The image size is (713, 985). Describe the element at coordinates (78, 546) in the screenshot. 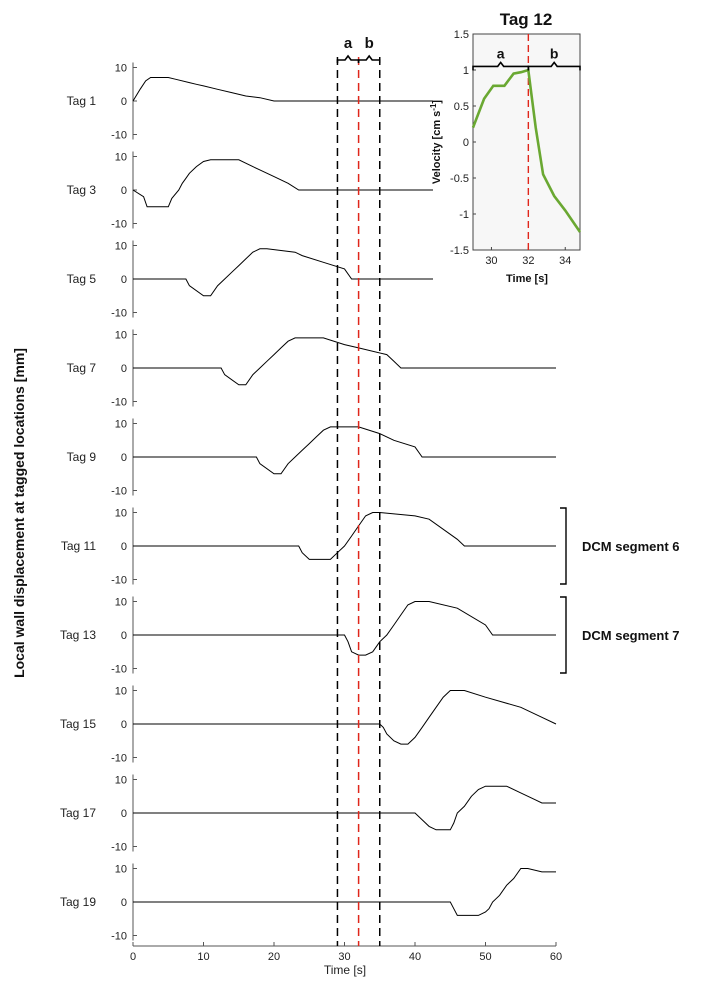

I see `series-label: Tag 11` at that location.